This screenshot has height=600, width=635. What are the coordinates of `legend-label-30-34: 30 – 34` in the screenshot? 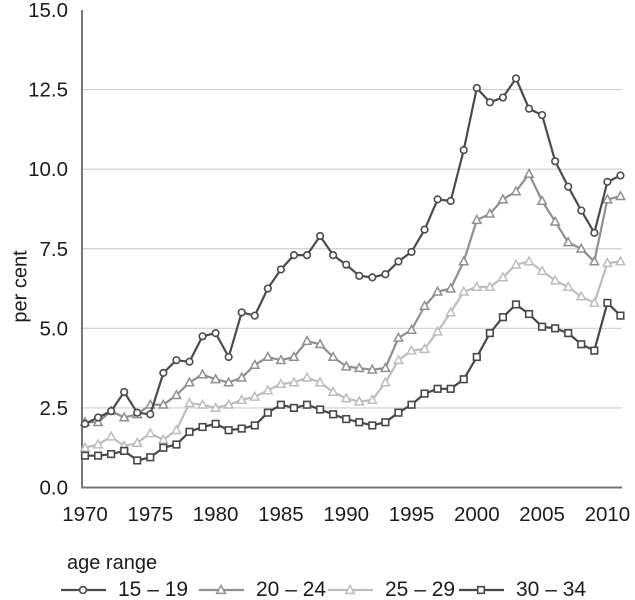 It's located at (551, 588).